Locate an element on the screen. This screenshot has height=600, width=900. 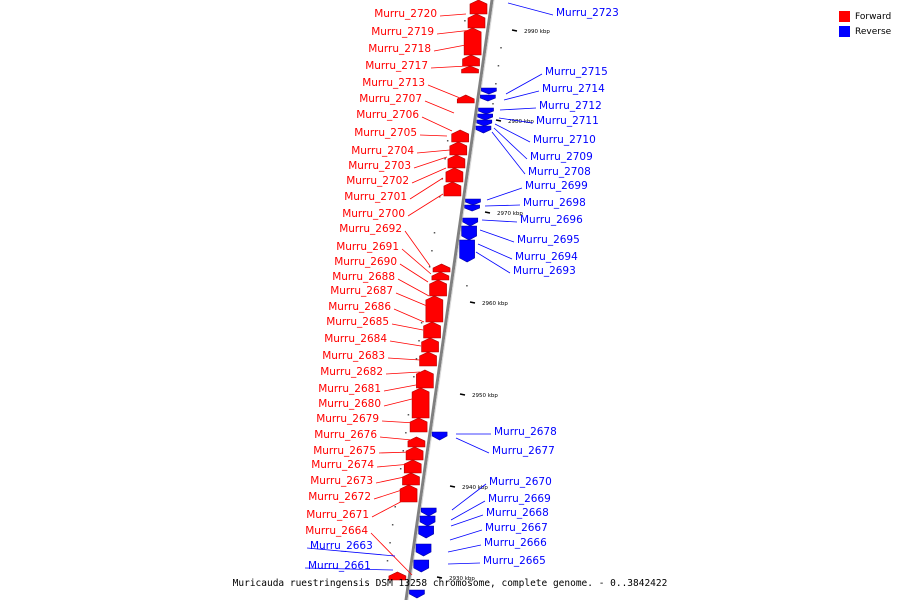
forward-gene-label: Murru_2682 is located at coordinates (351, 372).